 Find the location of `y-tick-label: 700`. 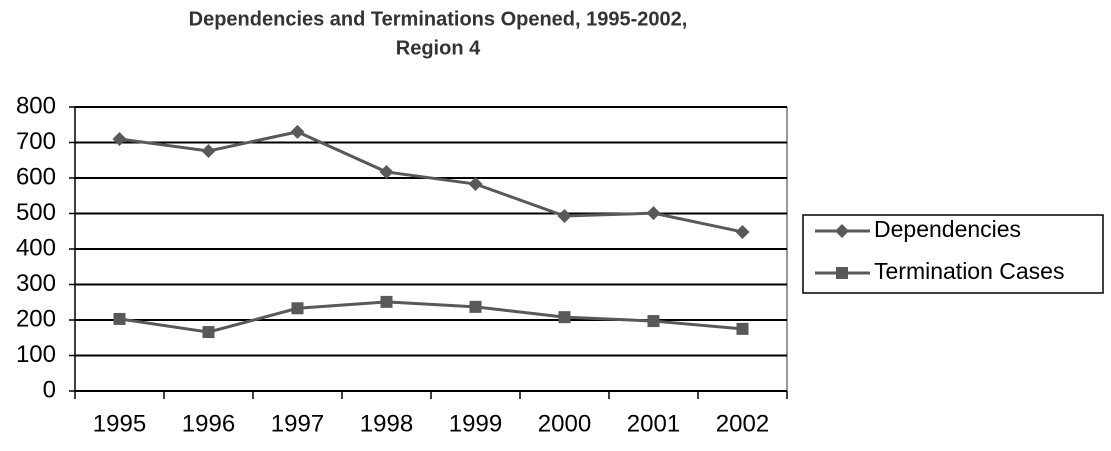

y-tick-label: 700 is located at coordinates (36, 141).